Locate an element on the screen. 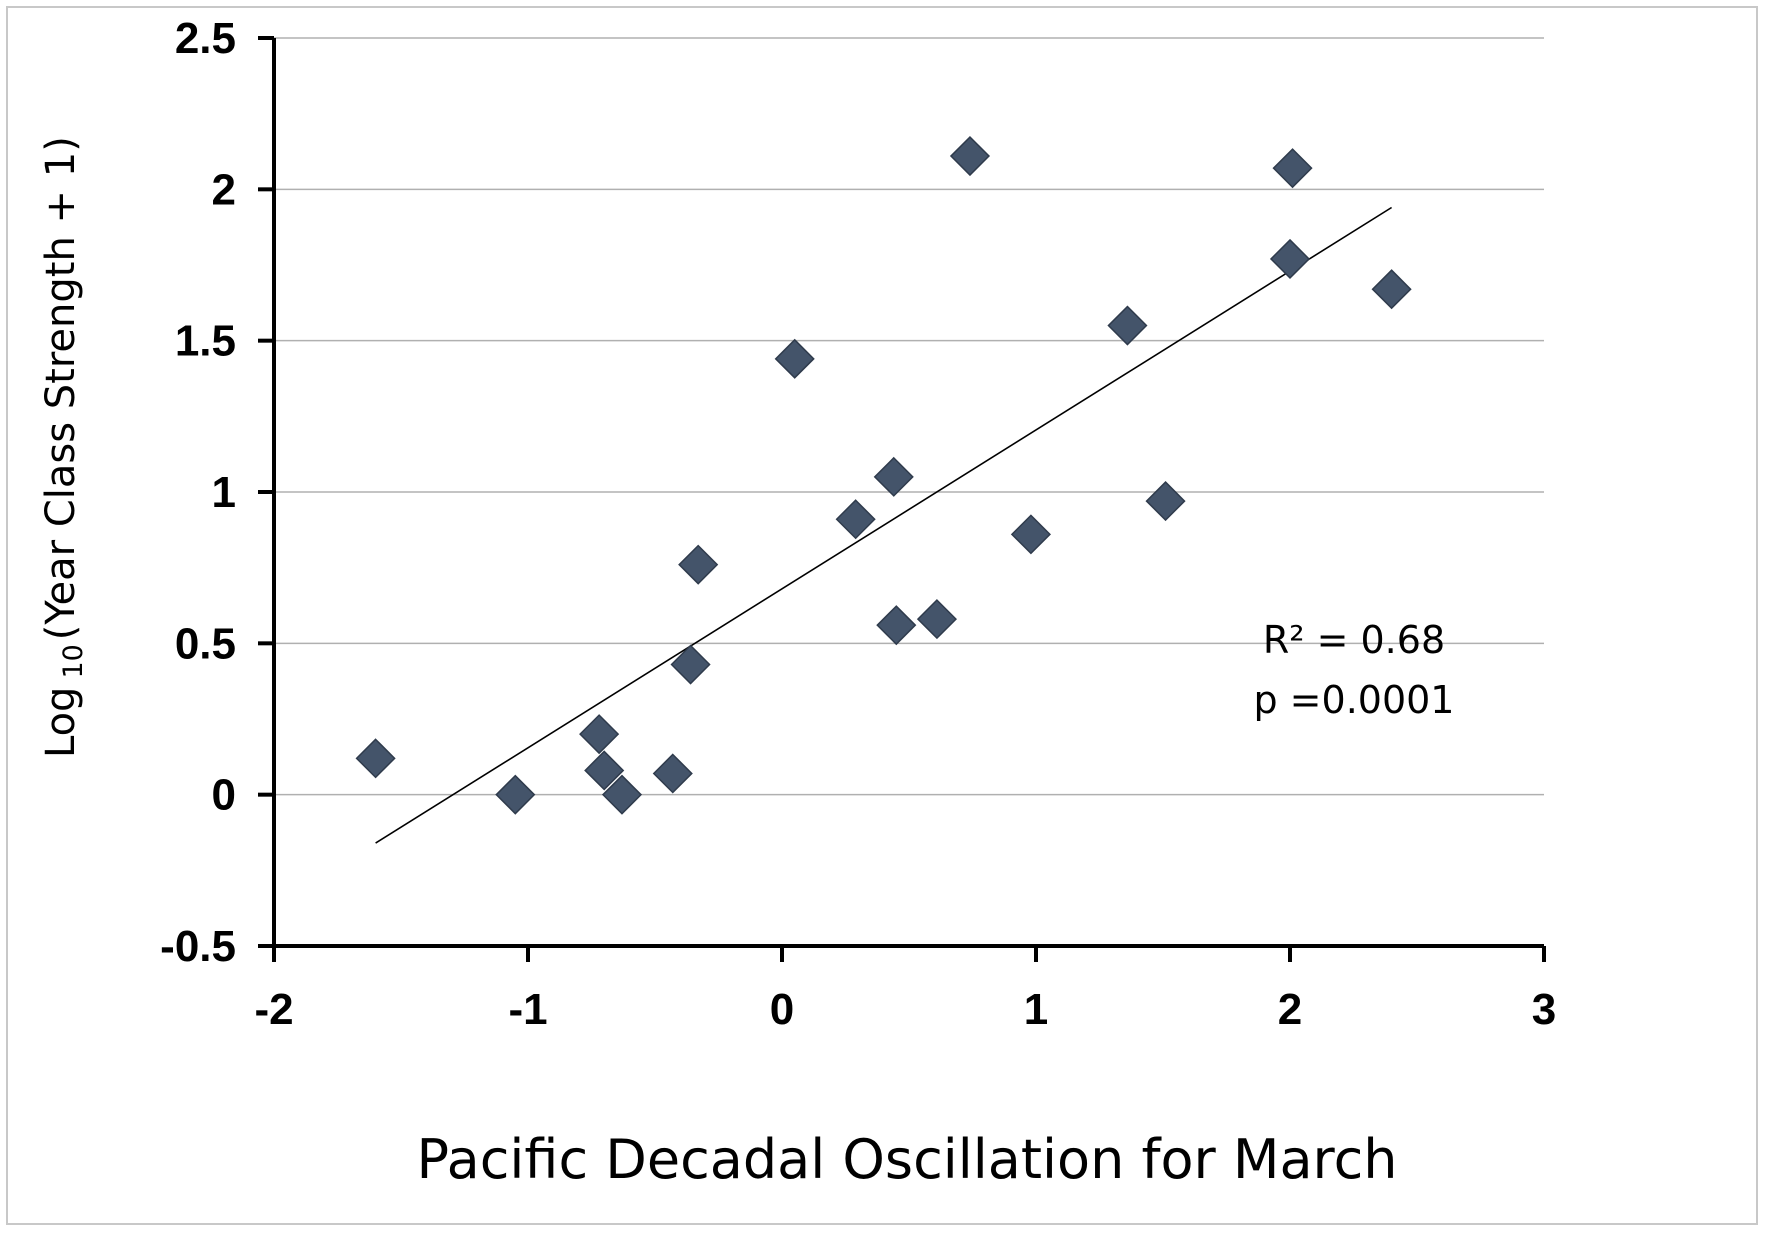 The height and width of the screenshot is (1233, 1766). x-tick-label: -1 is located at coordinates (527, 1009).